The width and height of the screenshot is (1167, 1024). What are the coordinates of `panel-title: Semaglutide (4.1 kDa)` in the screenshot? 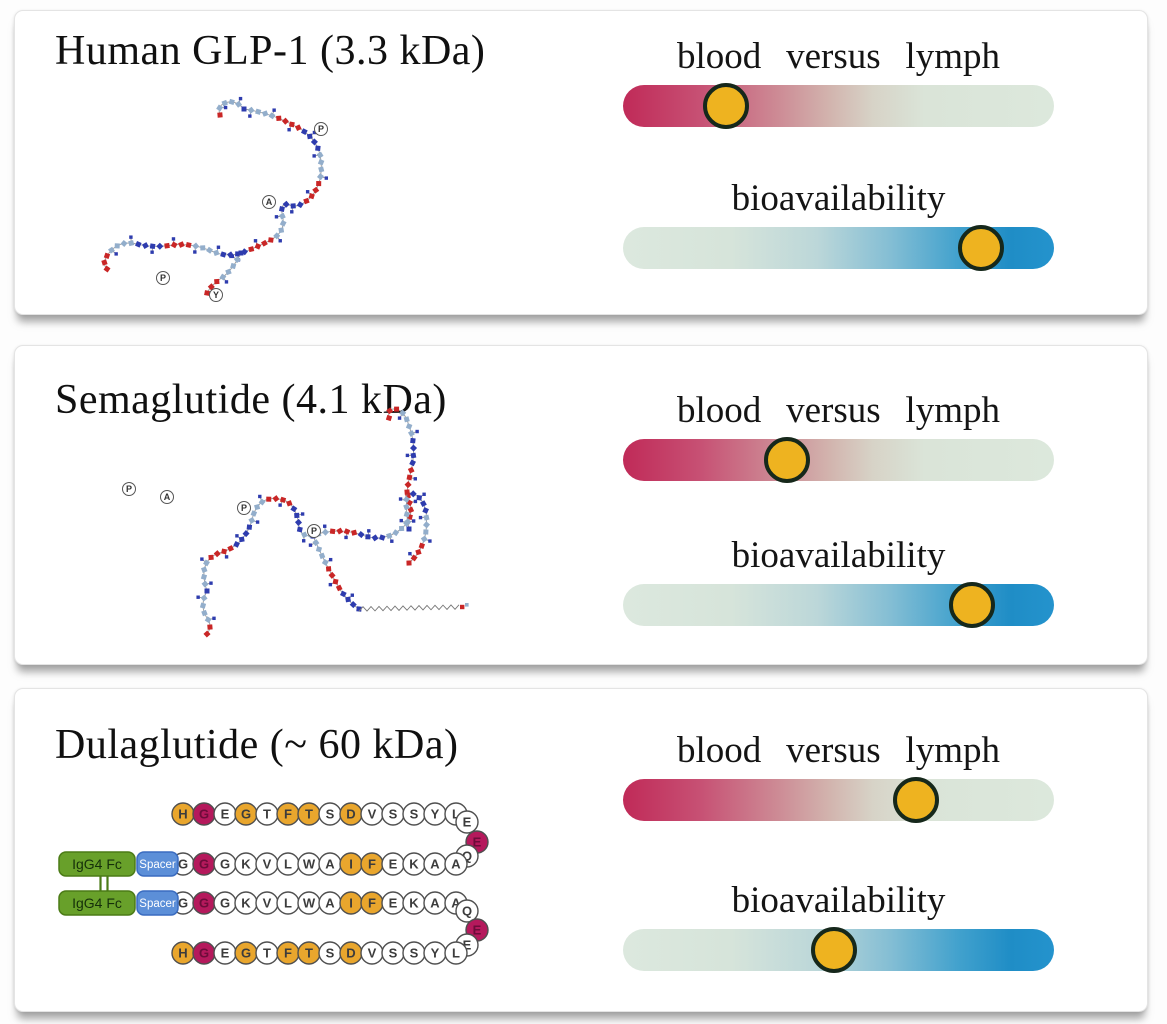 It's located at (251, 400).